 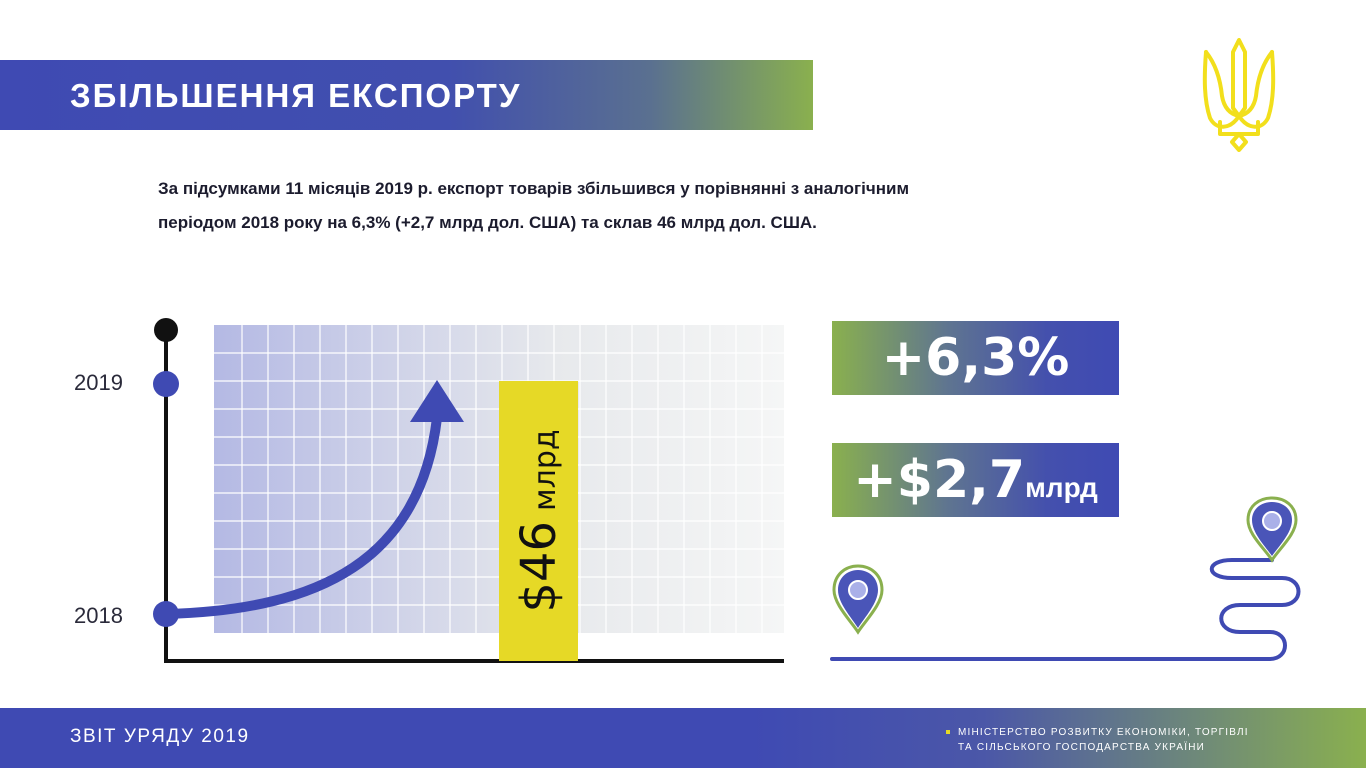 I want to click on year-2019-dot, so click(x=166, y=384).